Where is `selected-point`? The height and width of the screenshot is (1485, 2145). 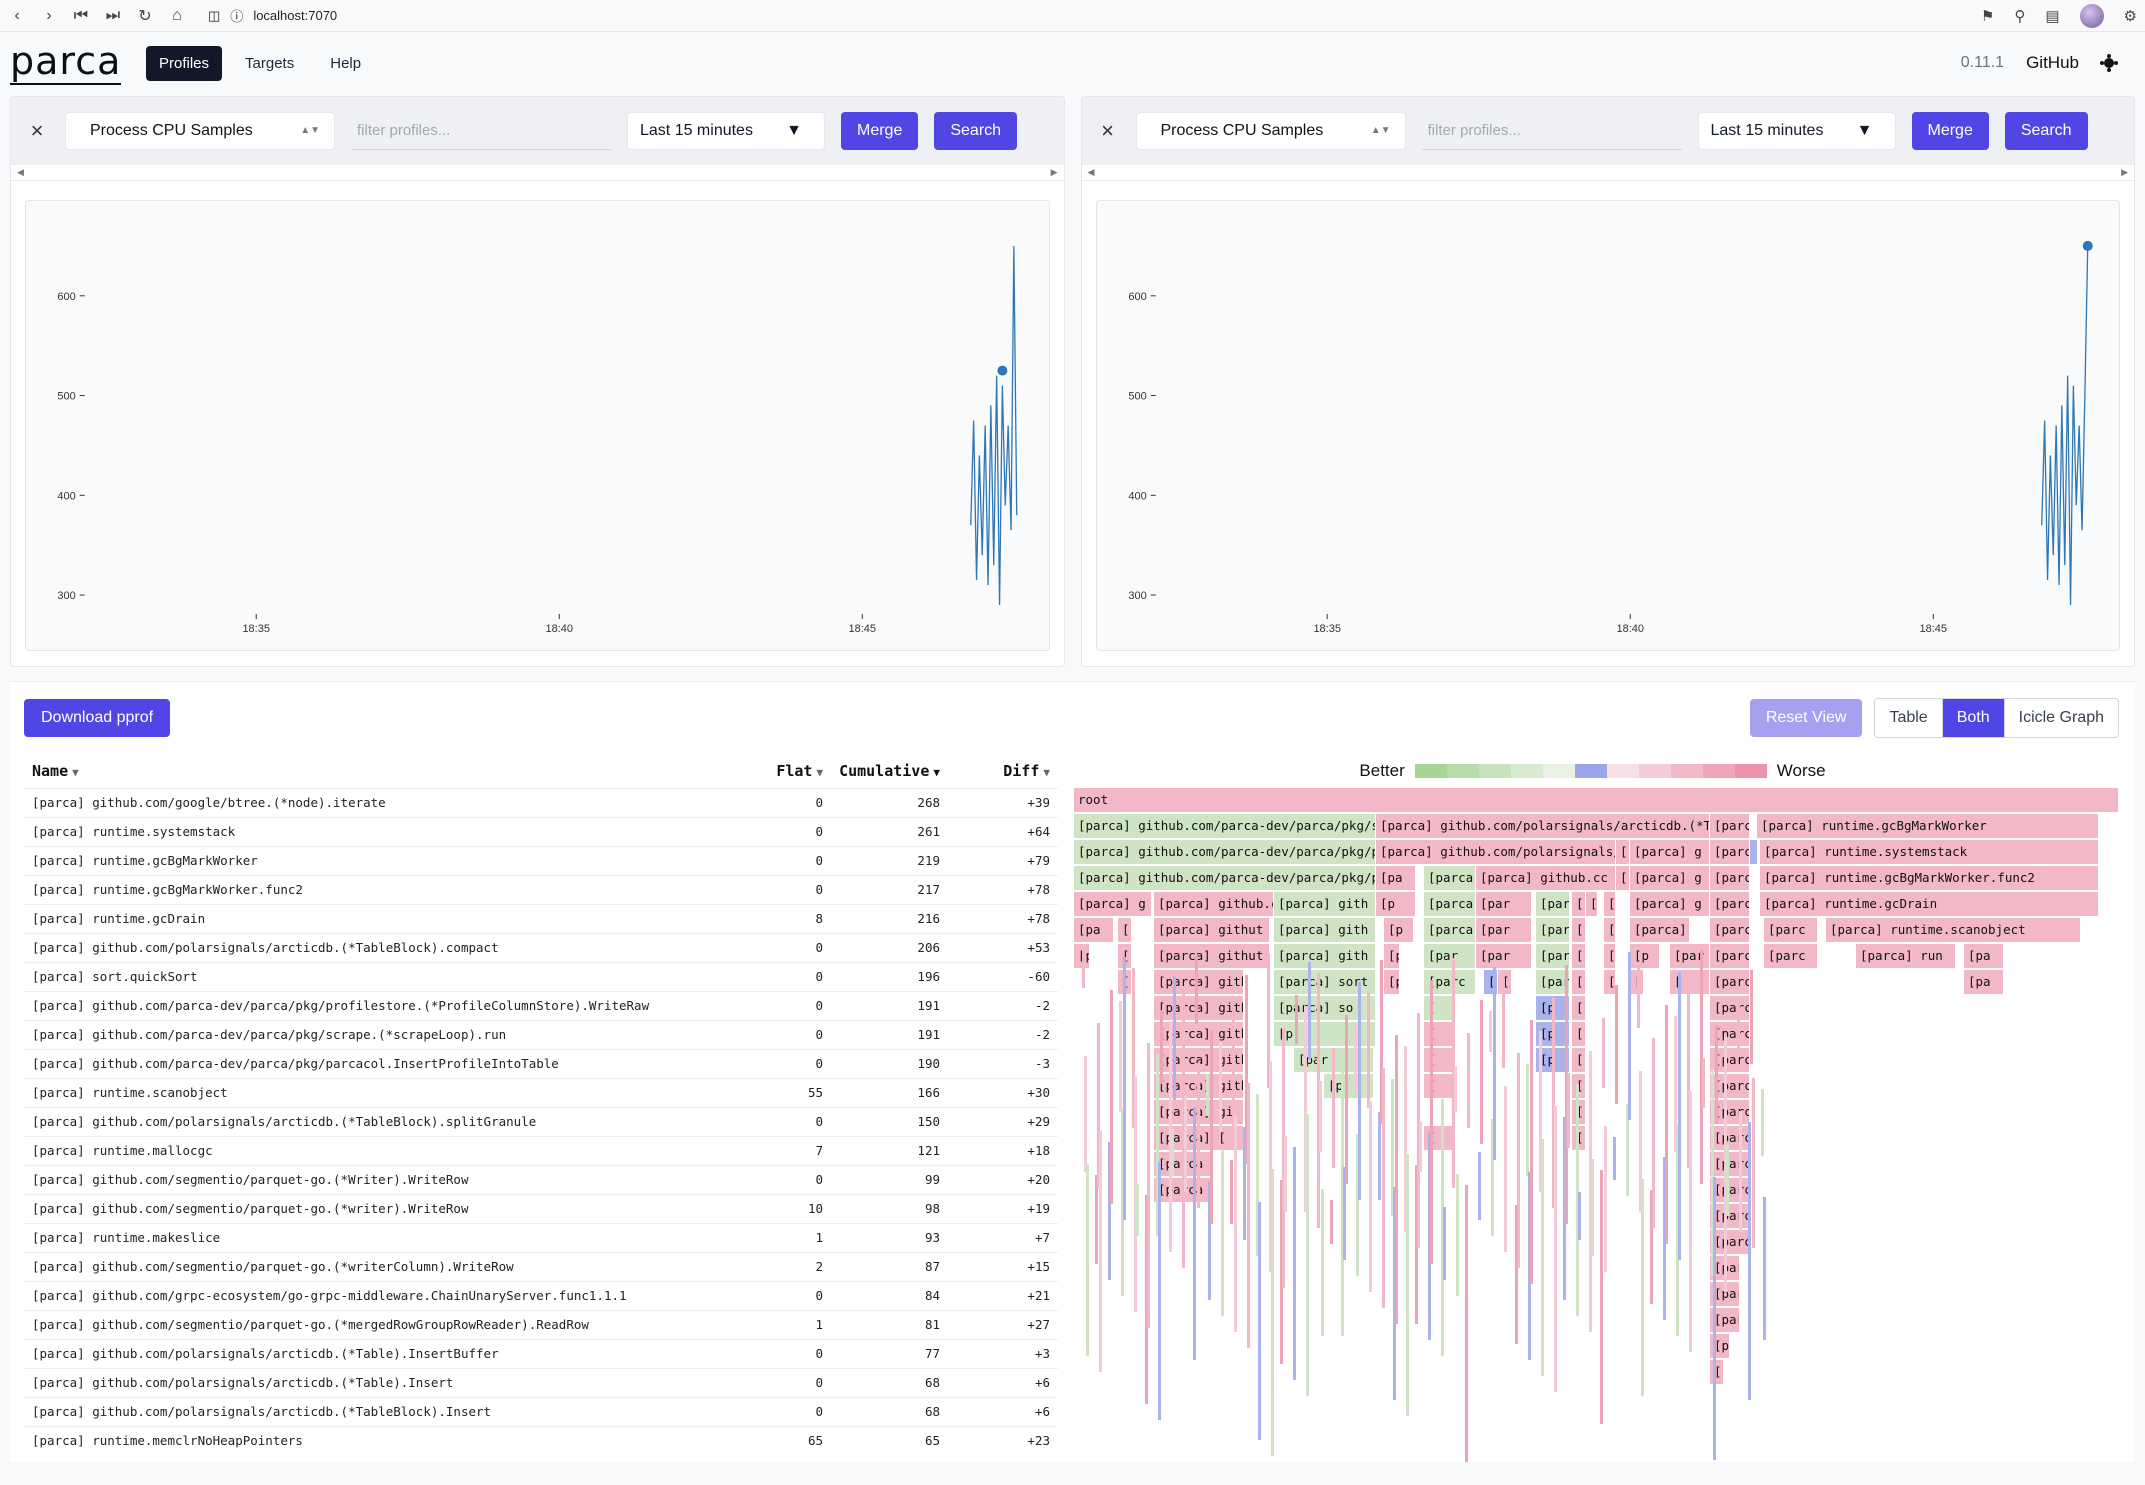 selected-point is located at coordinates (1002, 370).